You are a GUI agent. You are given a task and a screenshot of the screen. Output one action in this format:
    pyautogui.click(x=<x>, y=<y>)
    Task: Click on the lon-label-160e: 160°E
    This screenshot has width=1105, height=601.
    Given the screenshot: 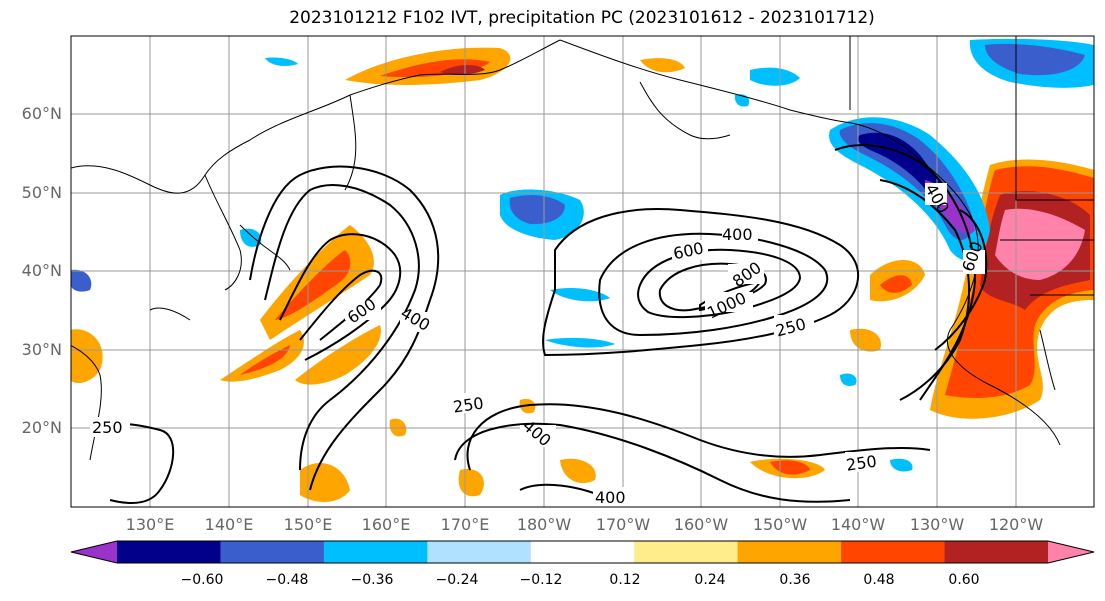 What is the action you would take?
    pyautogui.click(x=386, y=524)
    